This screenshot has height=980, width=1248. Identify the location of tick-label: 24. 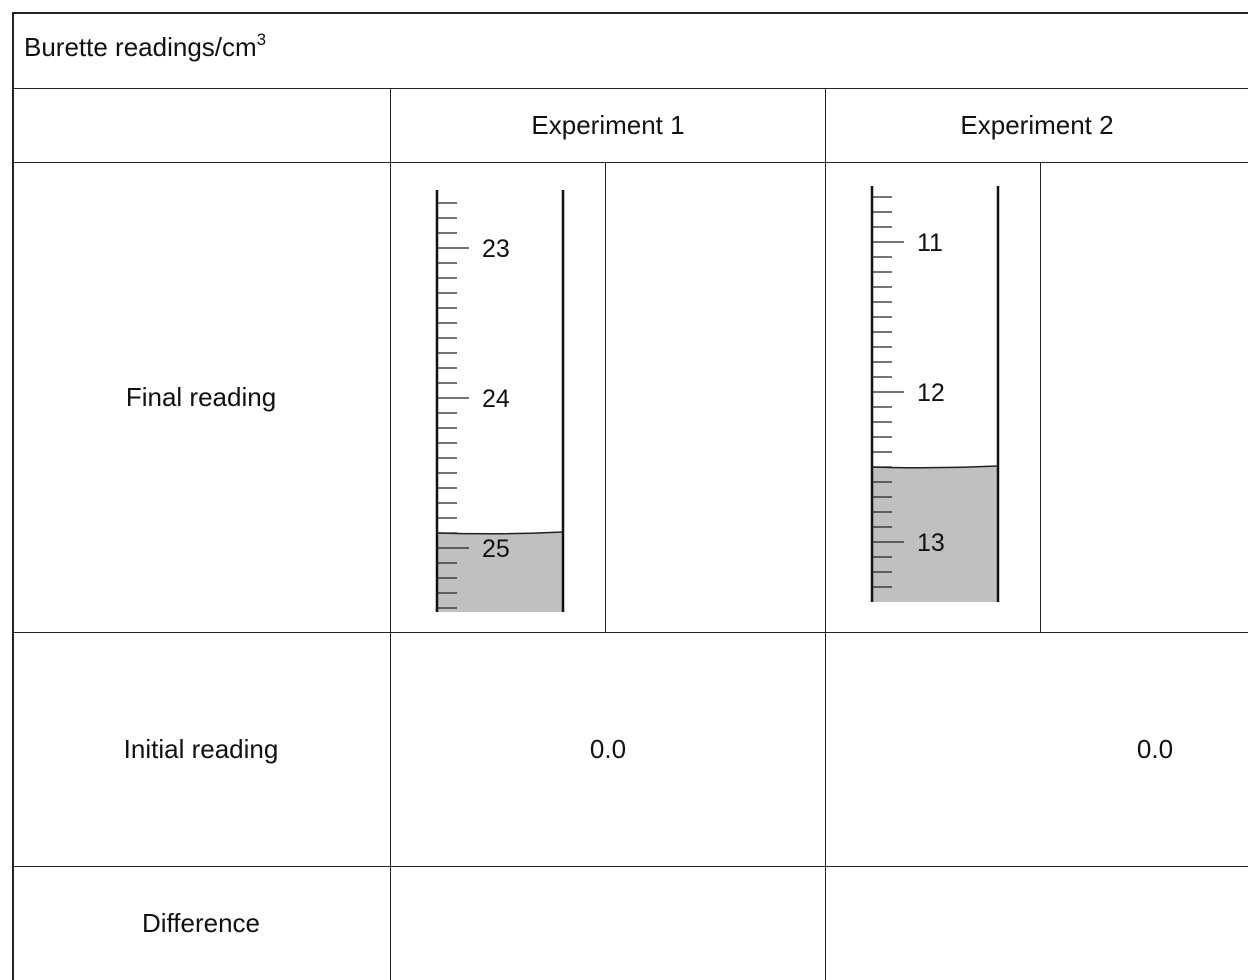
(496, 399).